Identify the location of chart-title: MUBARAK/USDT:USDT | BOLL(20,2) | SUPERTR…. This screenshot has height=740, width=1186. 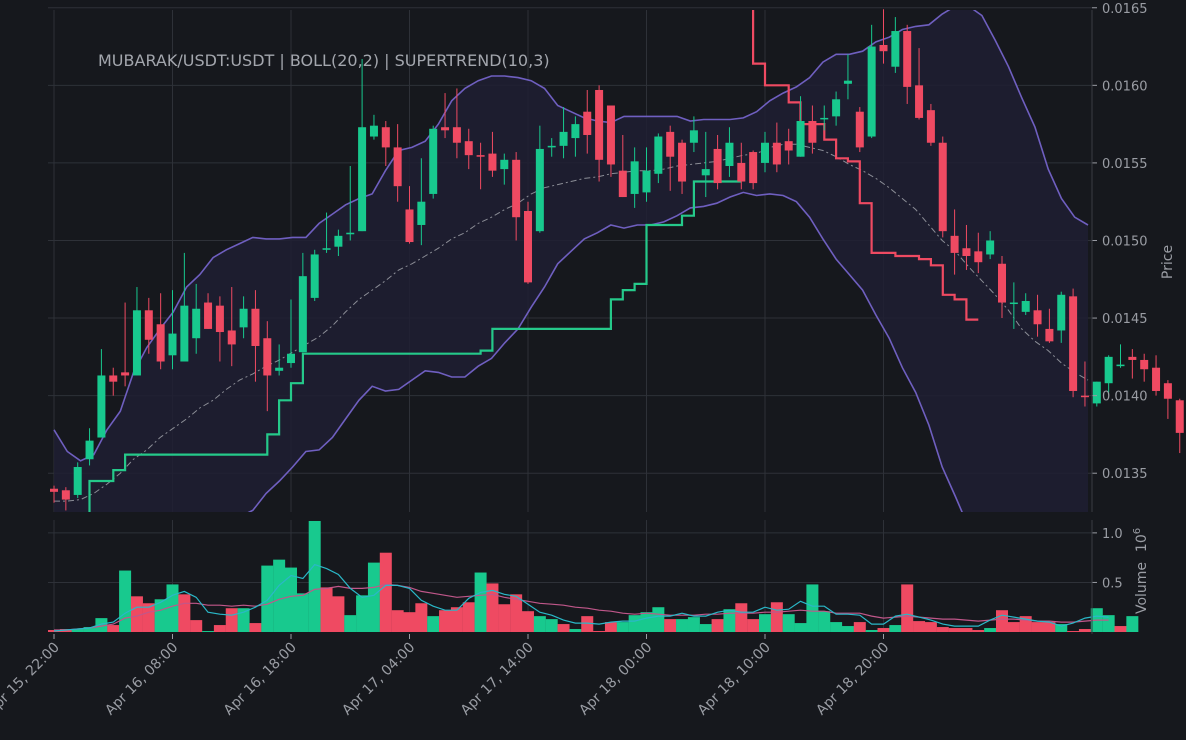
(324, 60).